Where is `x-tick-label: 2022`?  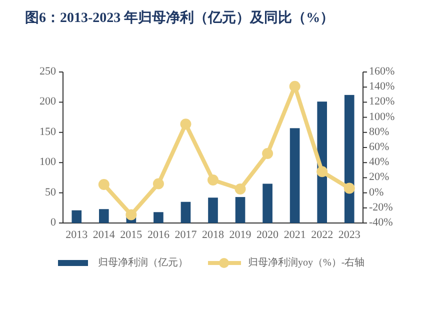 x-tick-label: 2022 is located at coordinates (322, 235).